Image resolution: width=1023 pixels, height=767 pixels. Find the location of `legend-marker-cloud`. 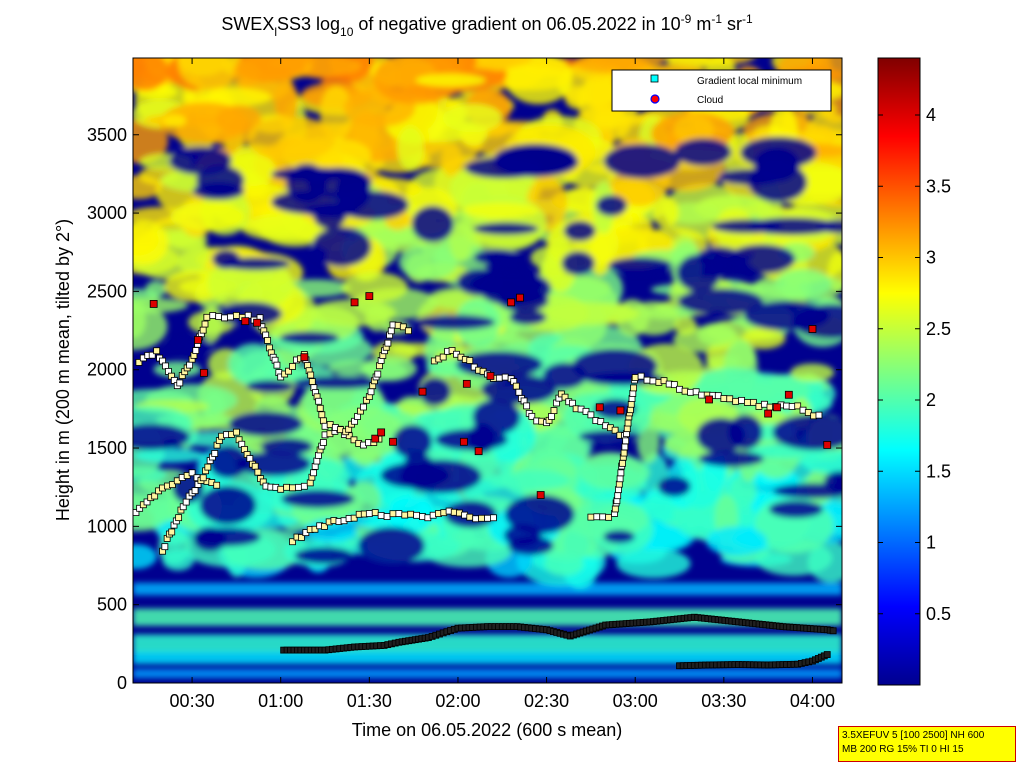

legend-marker-cloud is located at coordinates (655, 99).